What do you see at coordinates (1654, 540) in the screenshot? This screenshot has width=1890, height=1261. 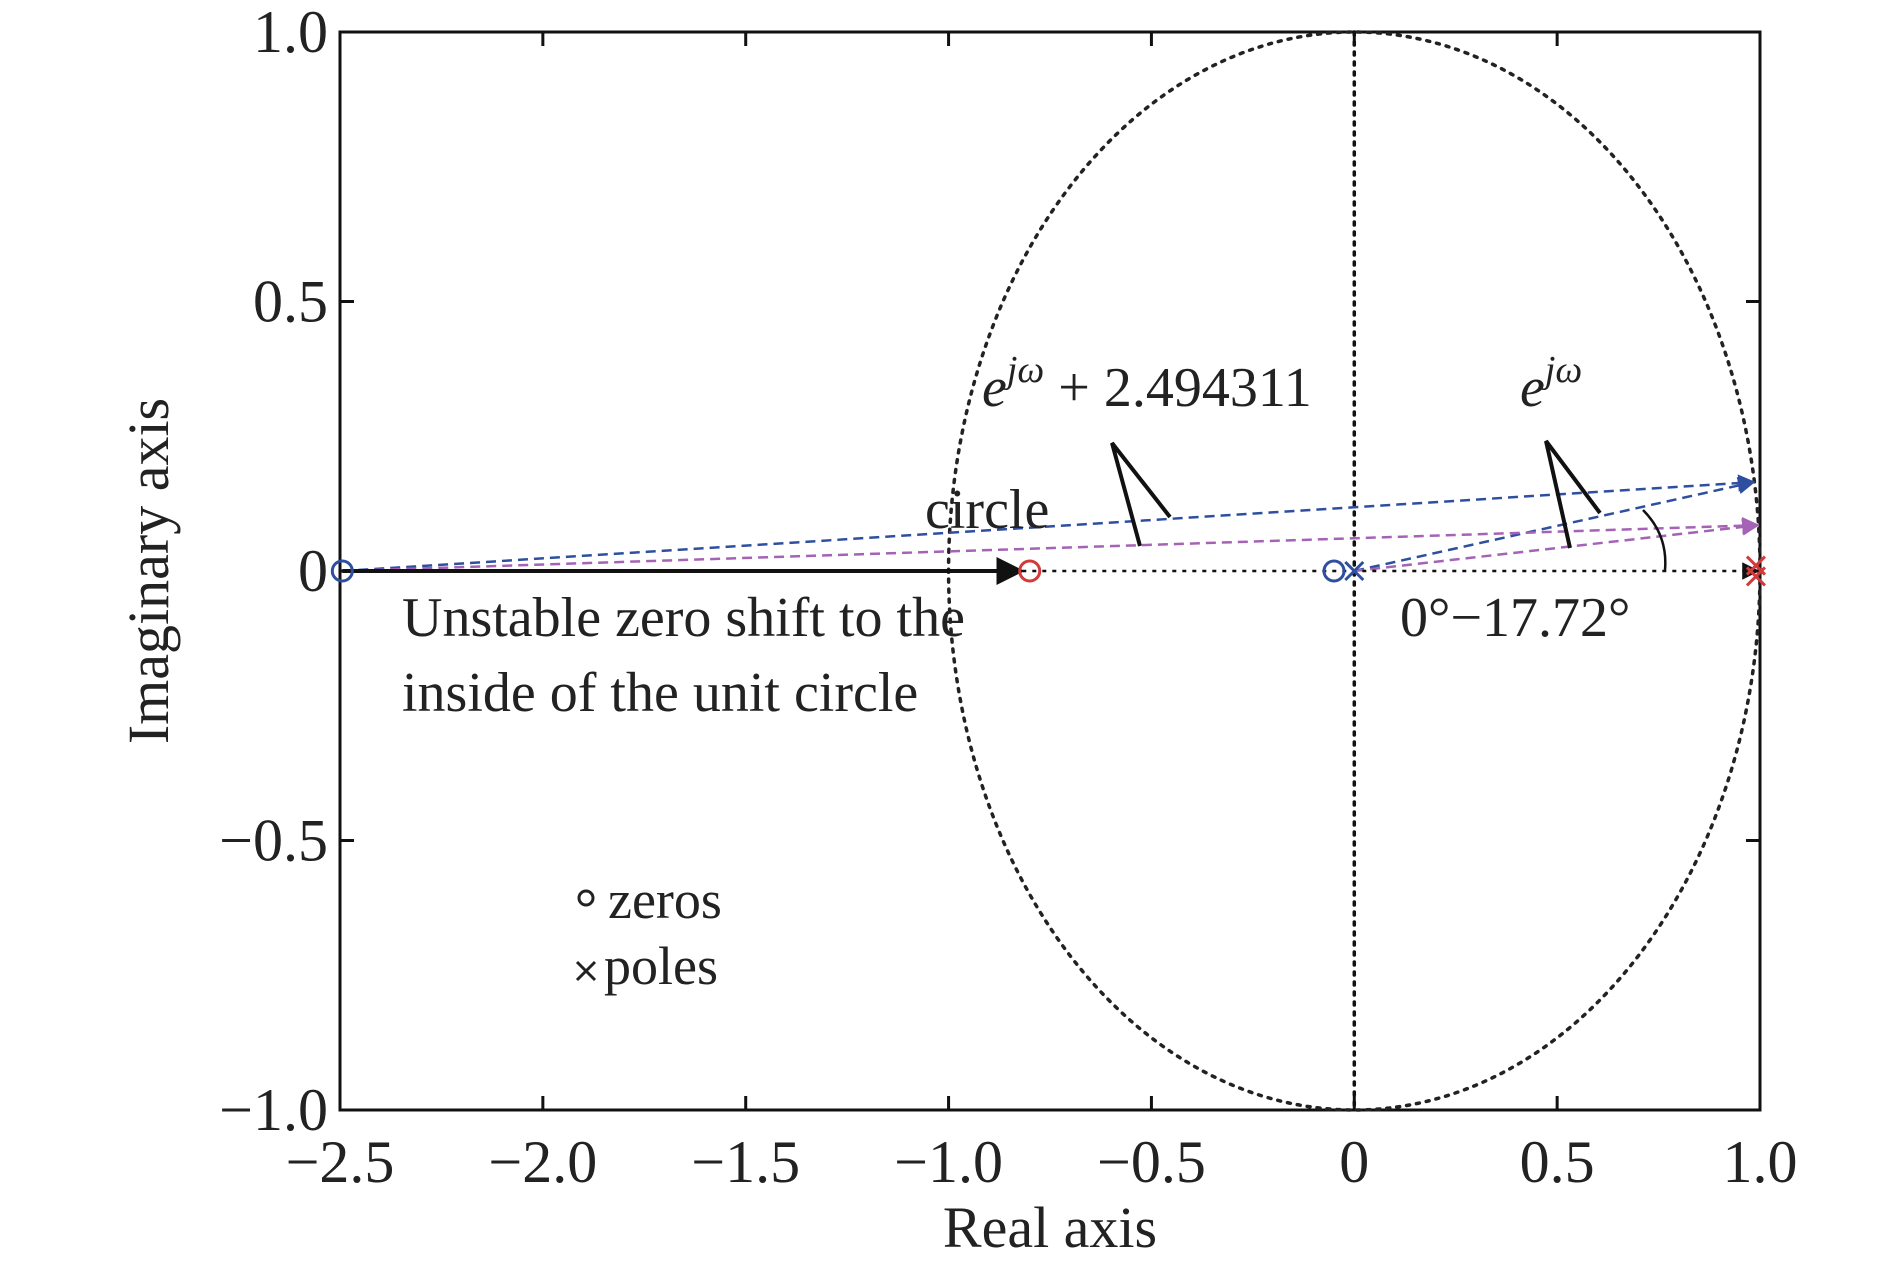 I see `angle-arc` at bounding box center [1654, 540].